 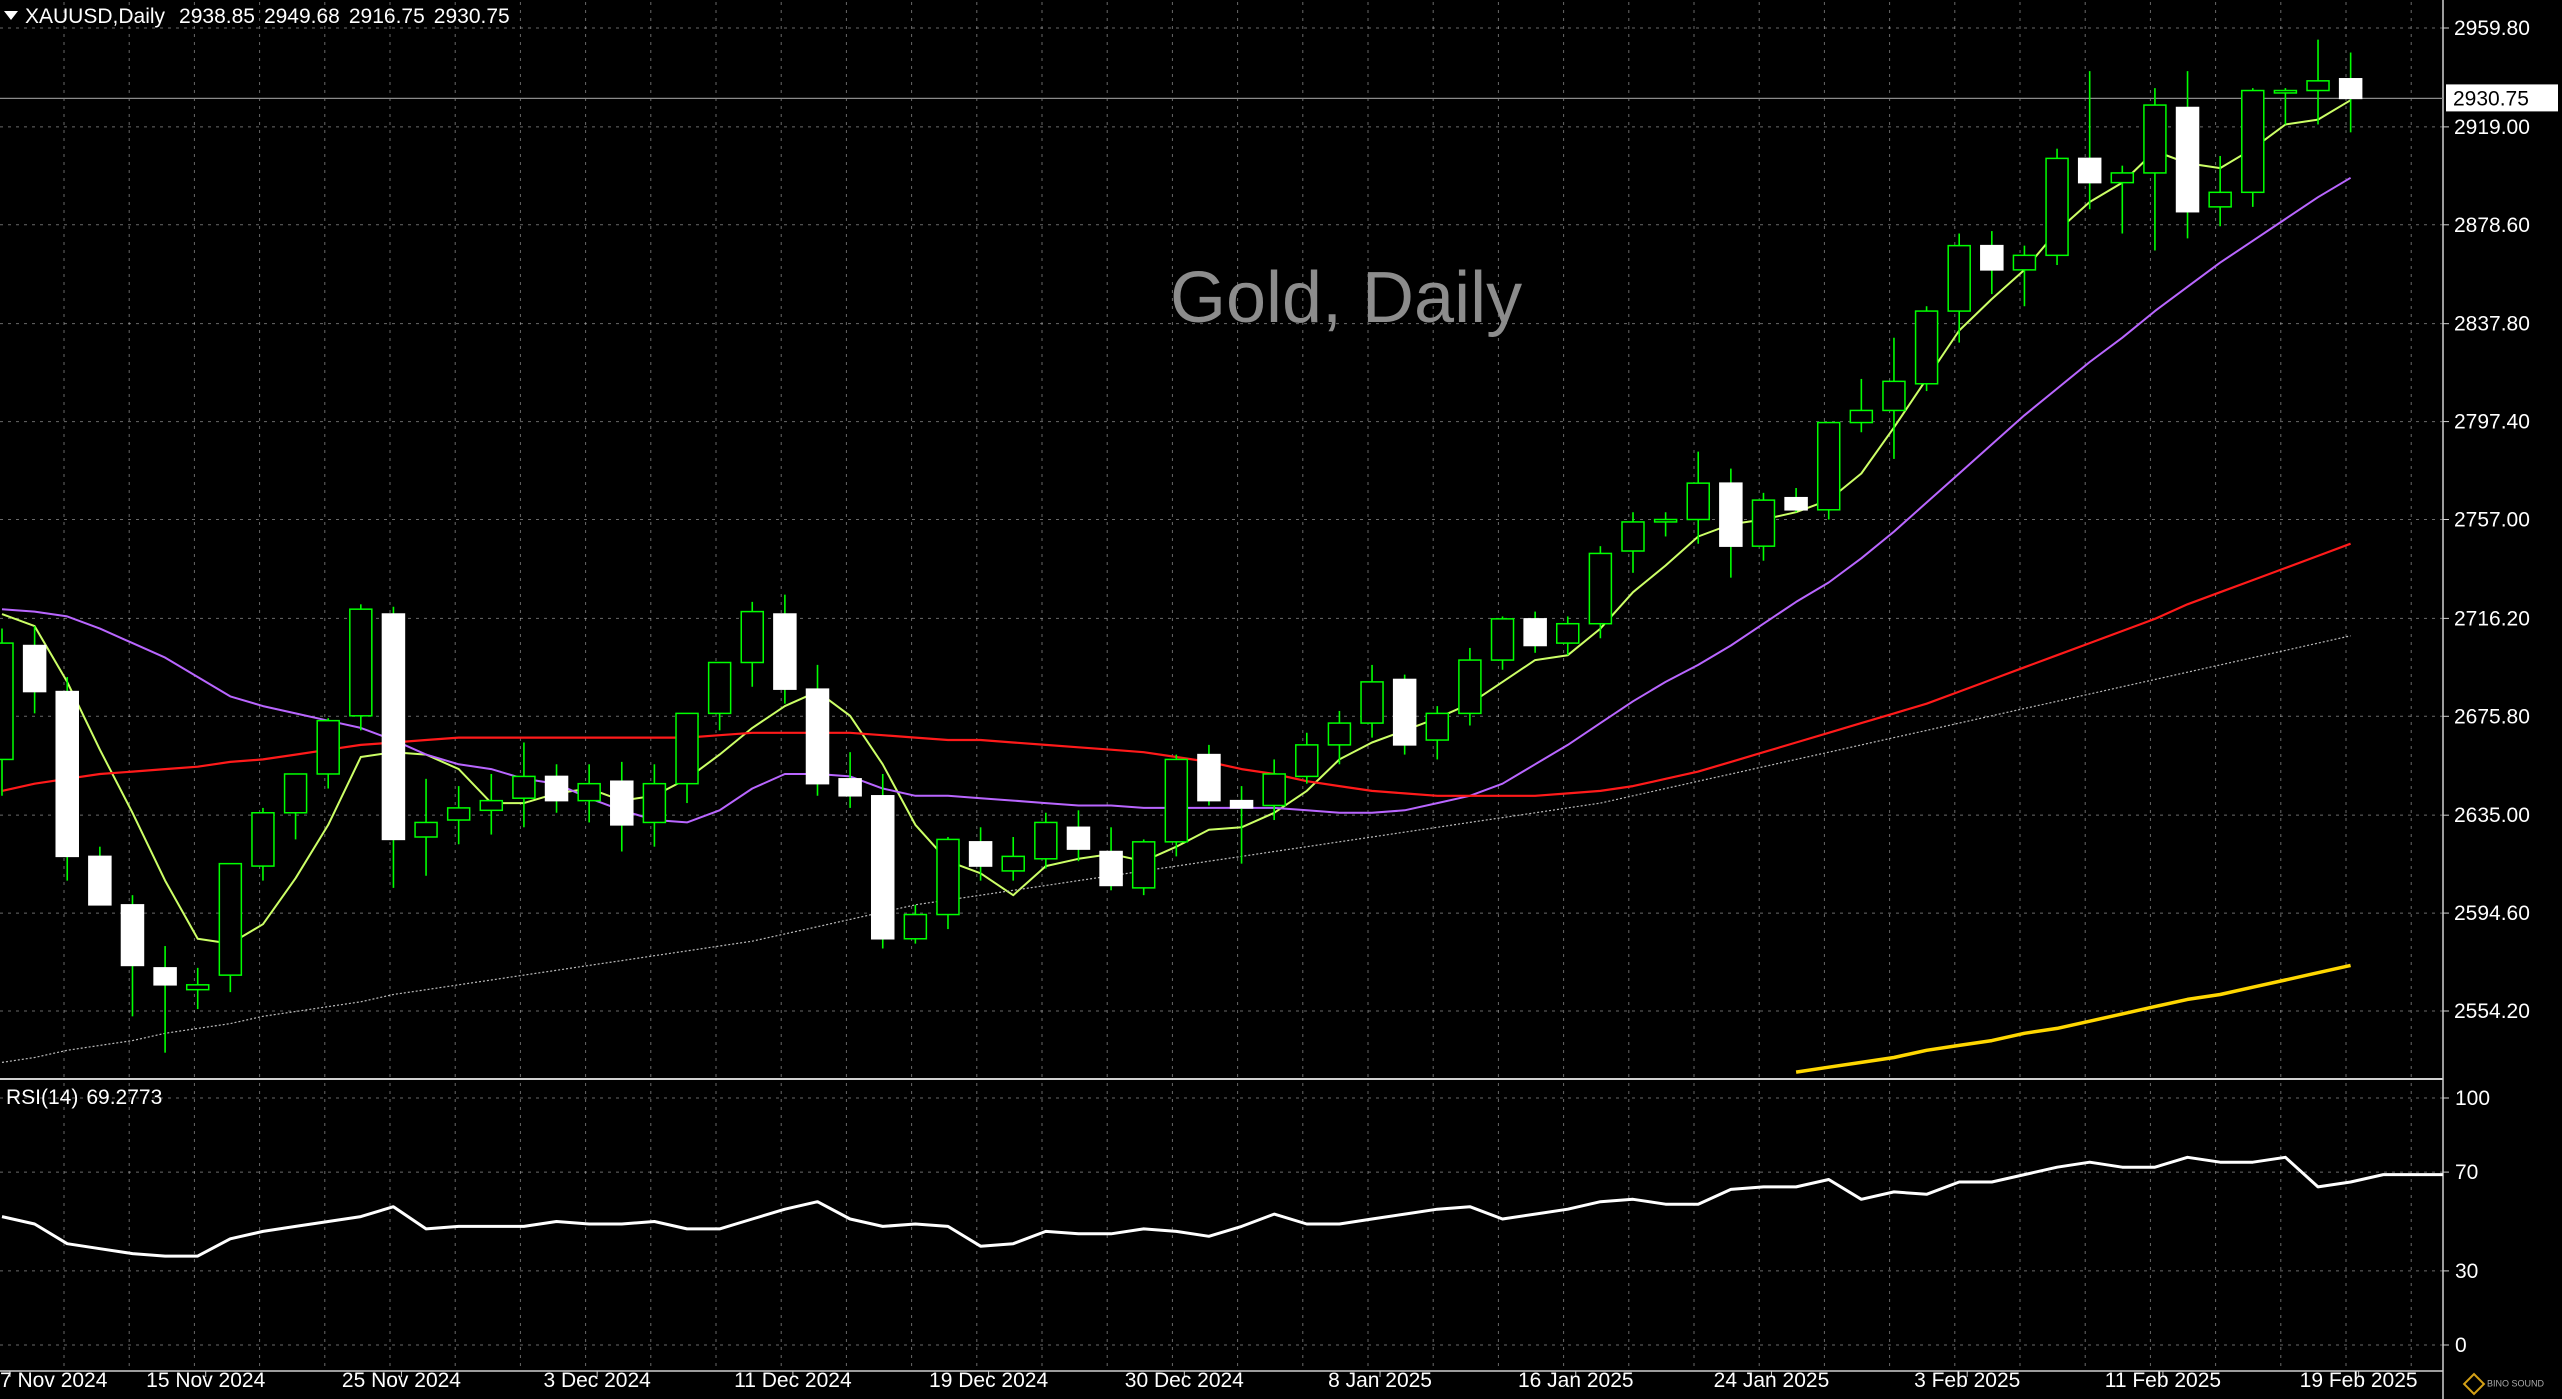 I want to click on collapse-triangle-icon, so click(x=11, y=15).